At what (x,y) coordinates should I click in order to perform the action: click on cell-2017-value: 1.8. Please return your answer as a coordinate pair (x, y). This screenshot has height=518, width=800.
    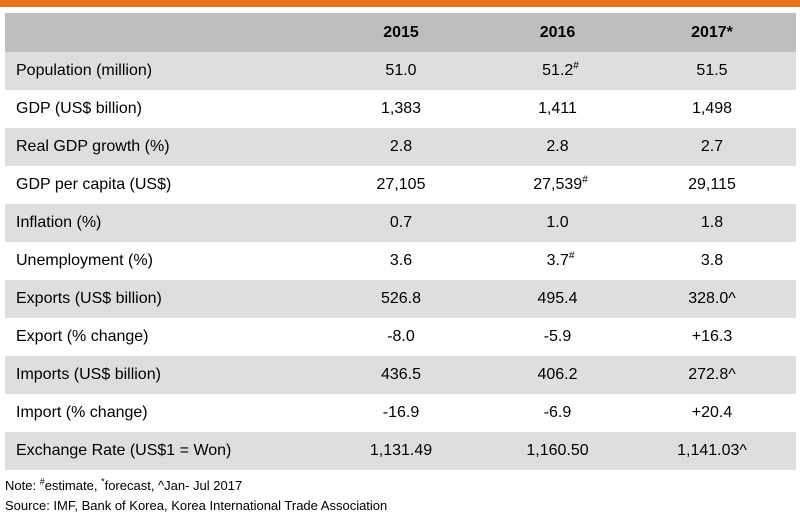
    Looking at the image, I should click on (712, 222).